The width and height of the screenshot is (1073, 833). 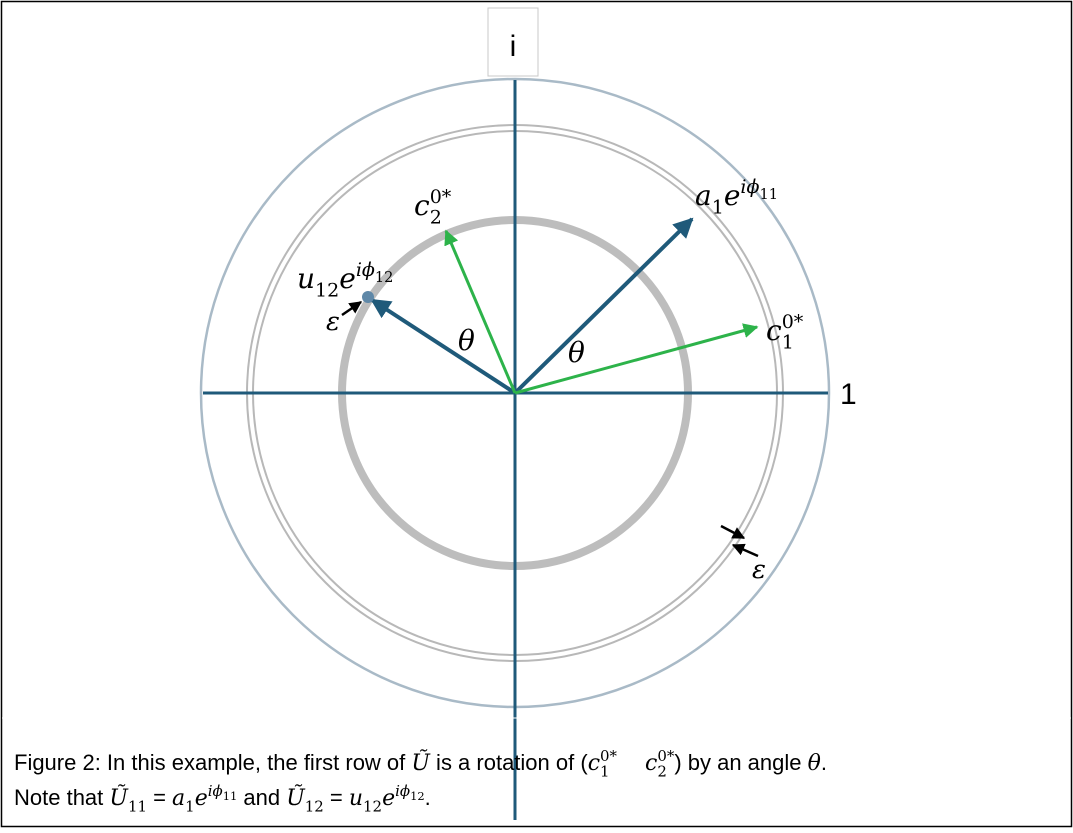 What do you see at coordinates (788, 342) in the screenshot?
I see `label-c1-part: 1` at bounding box center [788, 342].